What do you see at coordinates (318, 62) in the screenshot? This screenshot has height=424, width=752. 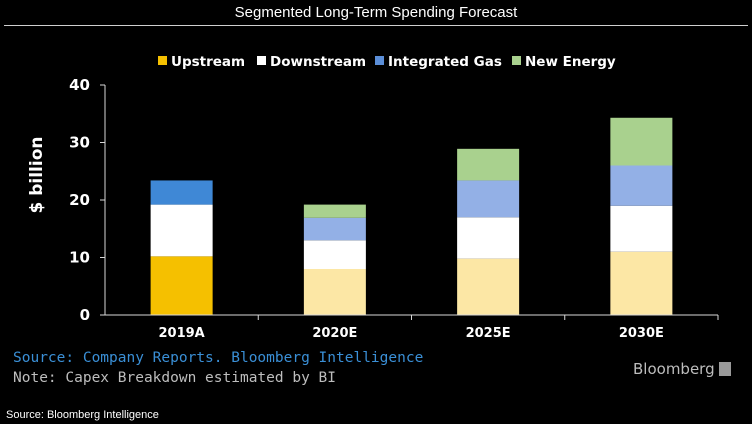 I see `legend-label: Downstream` at bounding box center [318, 62].